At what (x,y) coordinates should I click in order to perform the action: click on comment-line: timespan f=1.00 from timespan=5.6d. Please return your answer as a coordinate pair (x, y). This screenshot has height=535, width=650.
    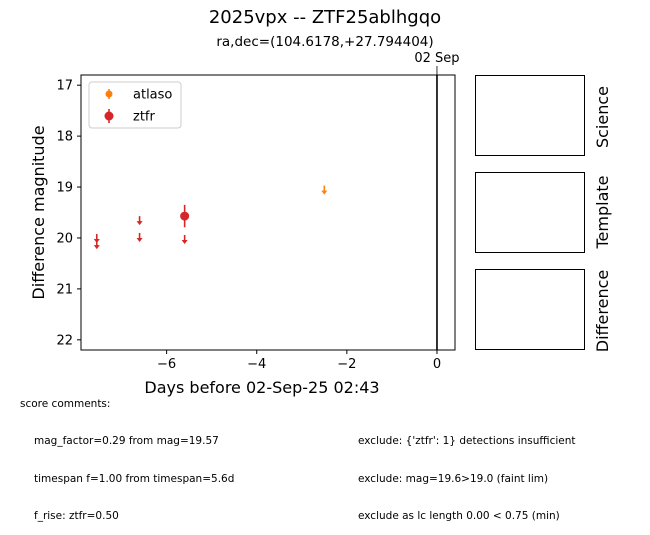
    Looking at the image, I should click on (134, 478).